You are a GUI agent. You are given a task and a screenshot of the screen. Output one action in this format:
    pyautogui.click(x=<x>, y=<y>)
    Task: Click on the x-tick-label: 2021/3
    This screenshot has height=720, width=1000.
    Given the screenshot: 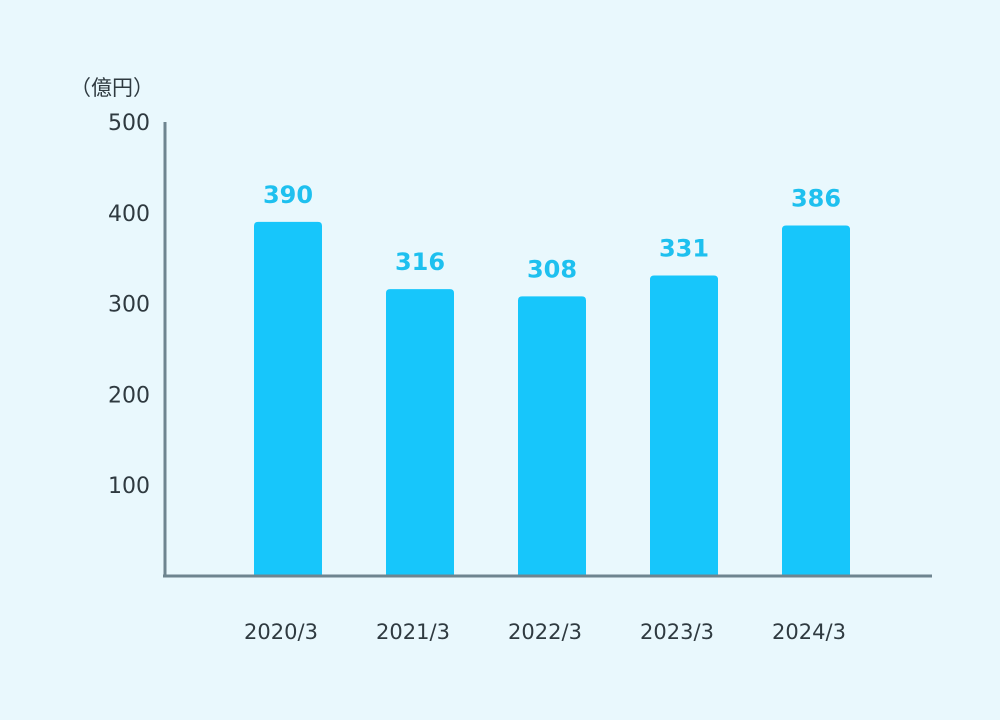 What is the action you would take?
    pyautogui.click(x=413, y=632)
    